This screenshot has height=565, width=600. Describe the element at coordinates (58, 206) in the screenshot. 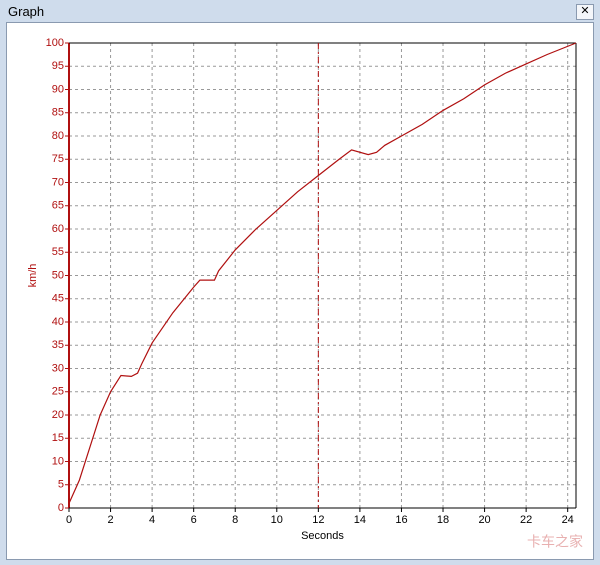

I see `y-tick-label: 65` at that location.